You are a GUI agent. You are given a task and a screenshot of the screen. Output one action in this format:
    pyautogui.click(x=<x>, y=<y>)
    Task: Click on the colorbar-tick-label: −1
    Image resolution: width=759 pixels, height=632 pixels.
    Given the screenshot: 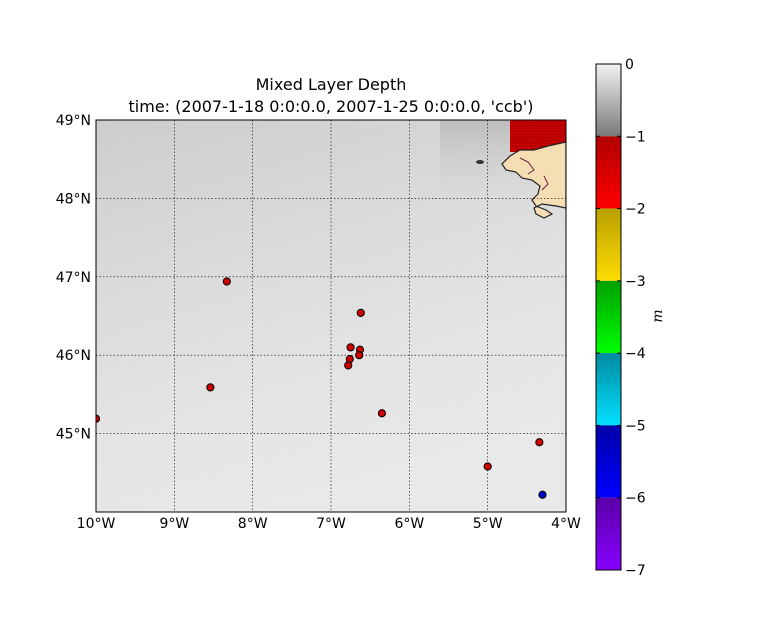 What is the action you would take?
    pyautogui.click(x=635, y=137)
    